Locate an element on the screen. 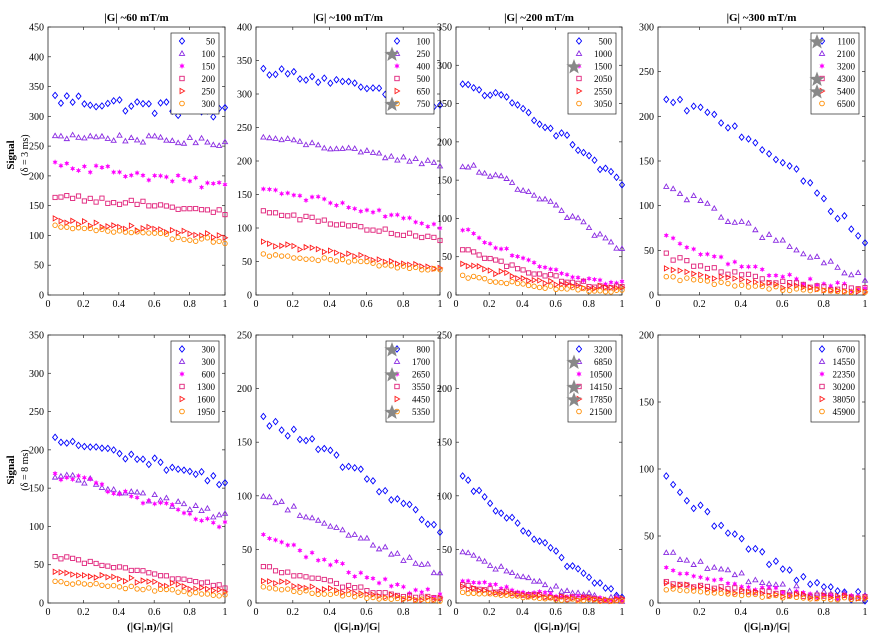  ylabel-bottom: Signal (δ = 8 ms) is located at coordinates (18, 469).